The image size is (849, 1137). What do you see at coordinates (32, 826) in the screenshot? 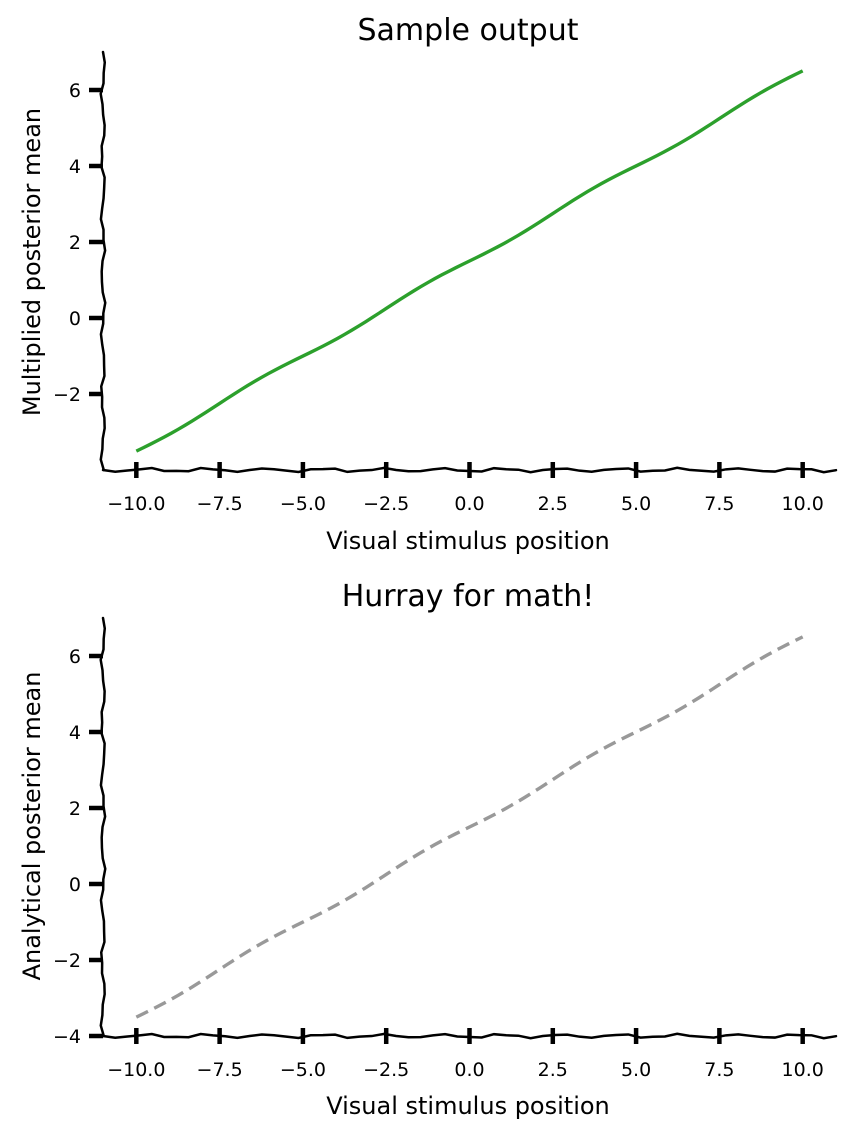
I see `y-axis-label: Analytical posterior mean` at bounding box center [32, 826].